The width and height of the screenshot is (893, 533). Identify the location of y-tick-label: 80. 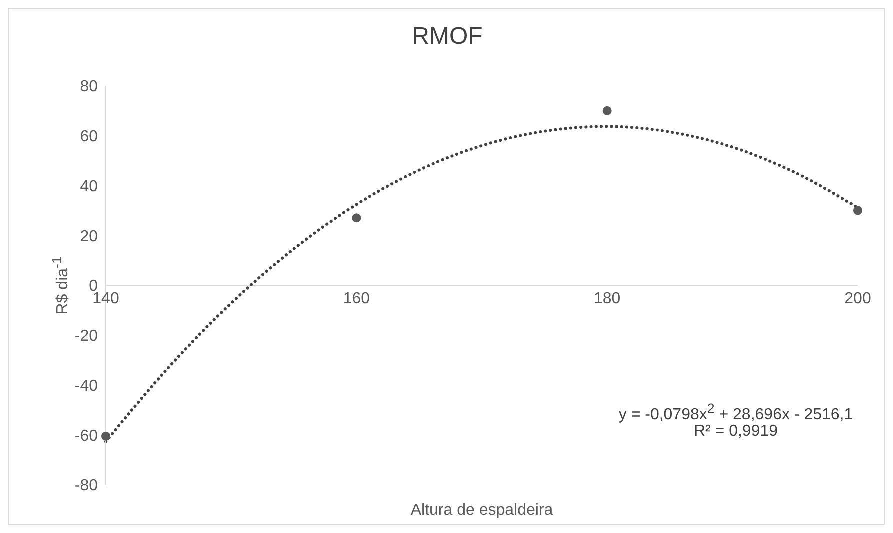
(89, 87).